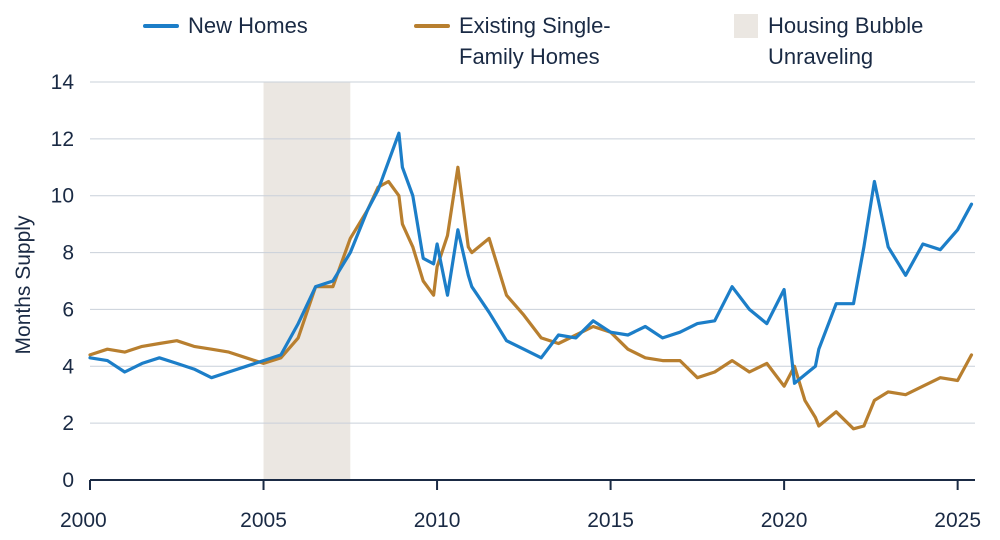 This screenshot has width=1000, height=540. What do you see at coordinates (529, 56) in the screenshot?
I see `legend-label-existing-homes-line2: Family Homes` at bounding box center [529, 56].